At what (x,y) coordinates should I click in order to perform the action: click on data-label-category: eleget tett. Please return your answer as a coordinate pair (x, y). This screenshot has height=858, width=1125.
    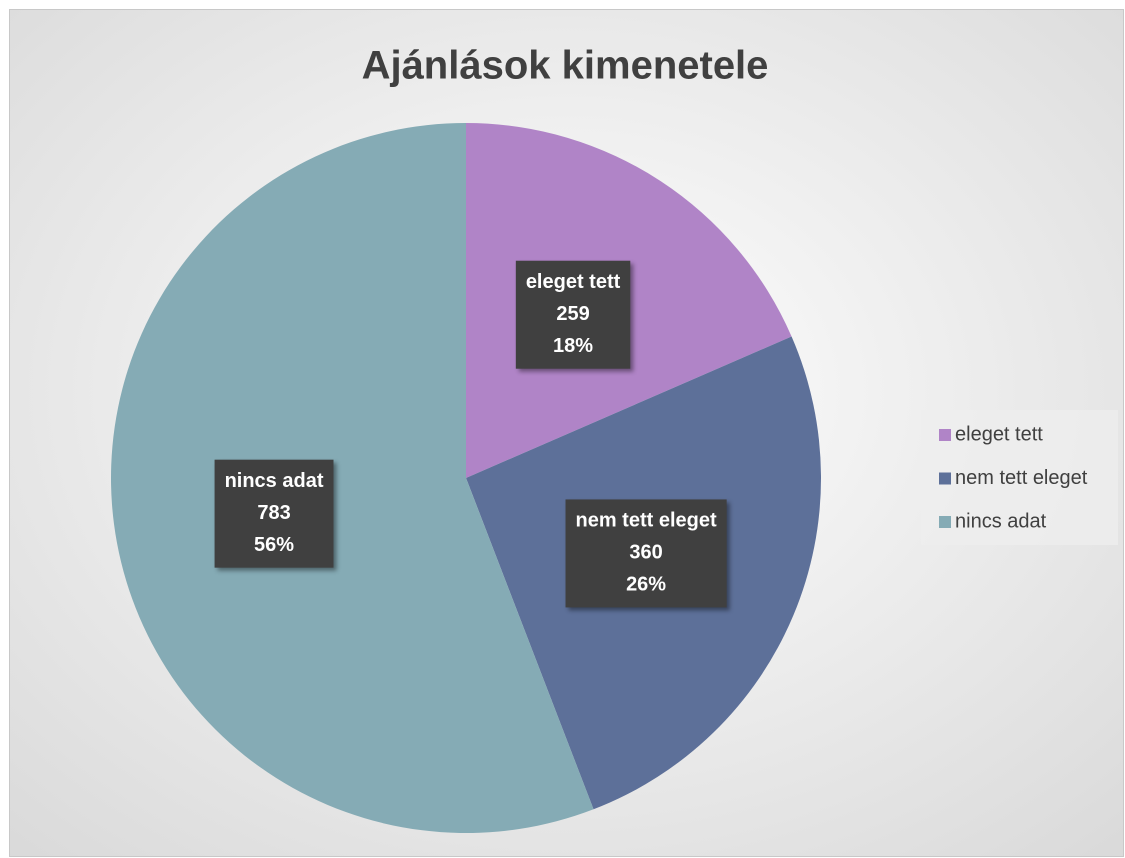
    Looking at the image, I should click on (573, 282).